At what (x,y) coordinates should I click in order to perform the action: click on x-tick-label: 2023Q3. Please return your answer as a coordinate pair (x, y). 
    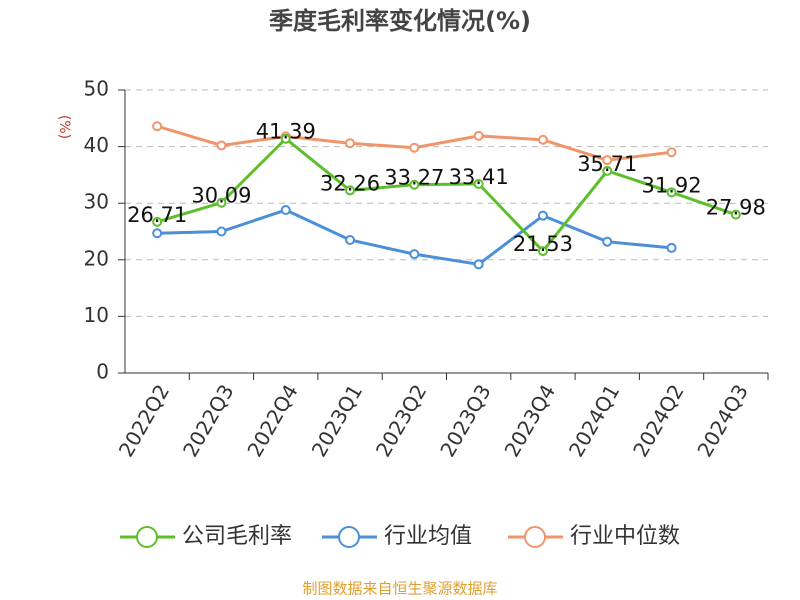
    Looking at the image, I should click on (465, 420).